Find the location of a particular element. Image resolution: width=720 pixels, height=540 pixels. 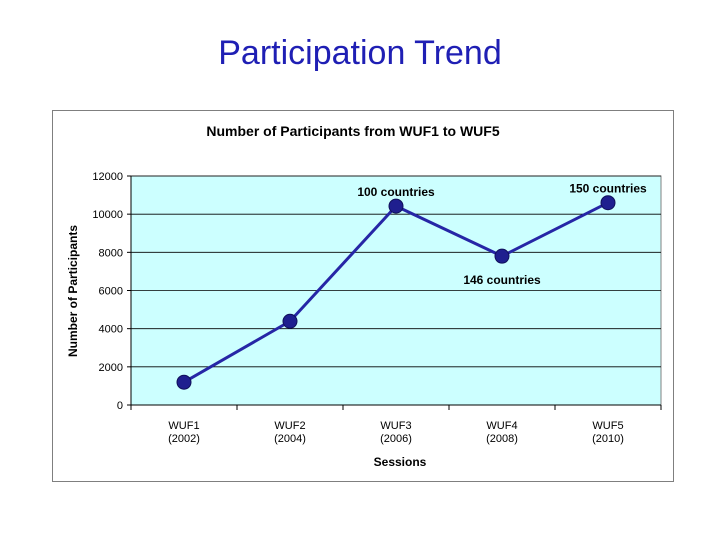

x-tick-label: WUF3 (2006) is located at coordinates (396, 432).